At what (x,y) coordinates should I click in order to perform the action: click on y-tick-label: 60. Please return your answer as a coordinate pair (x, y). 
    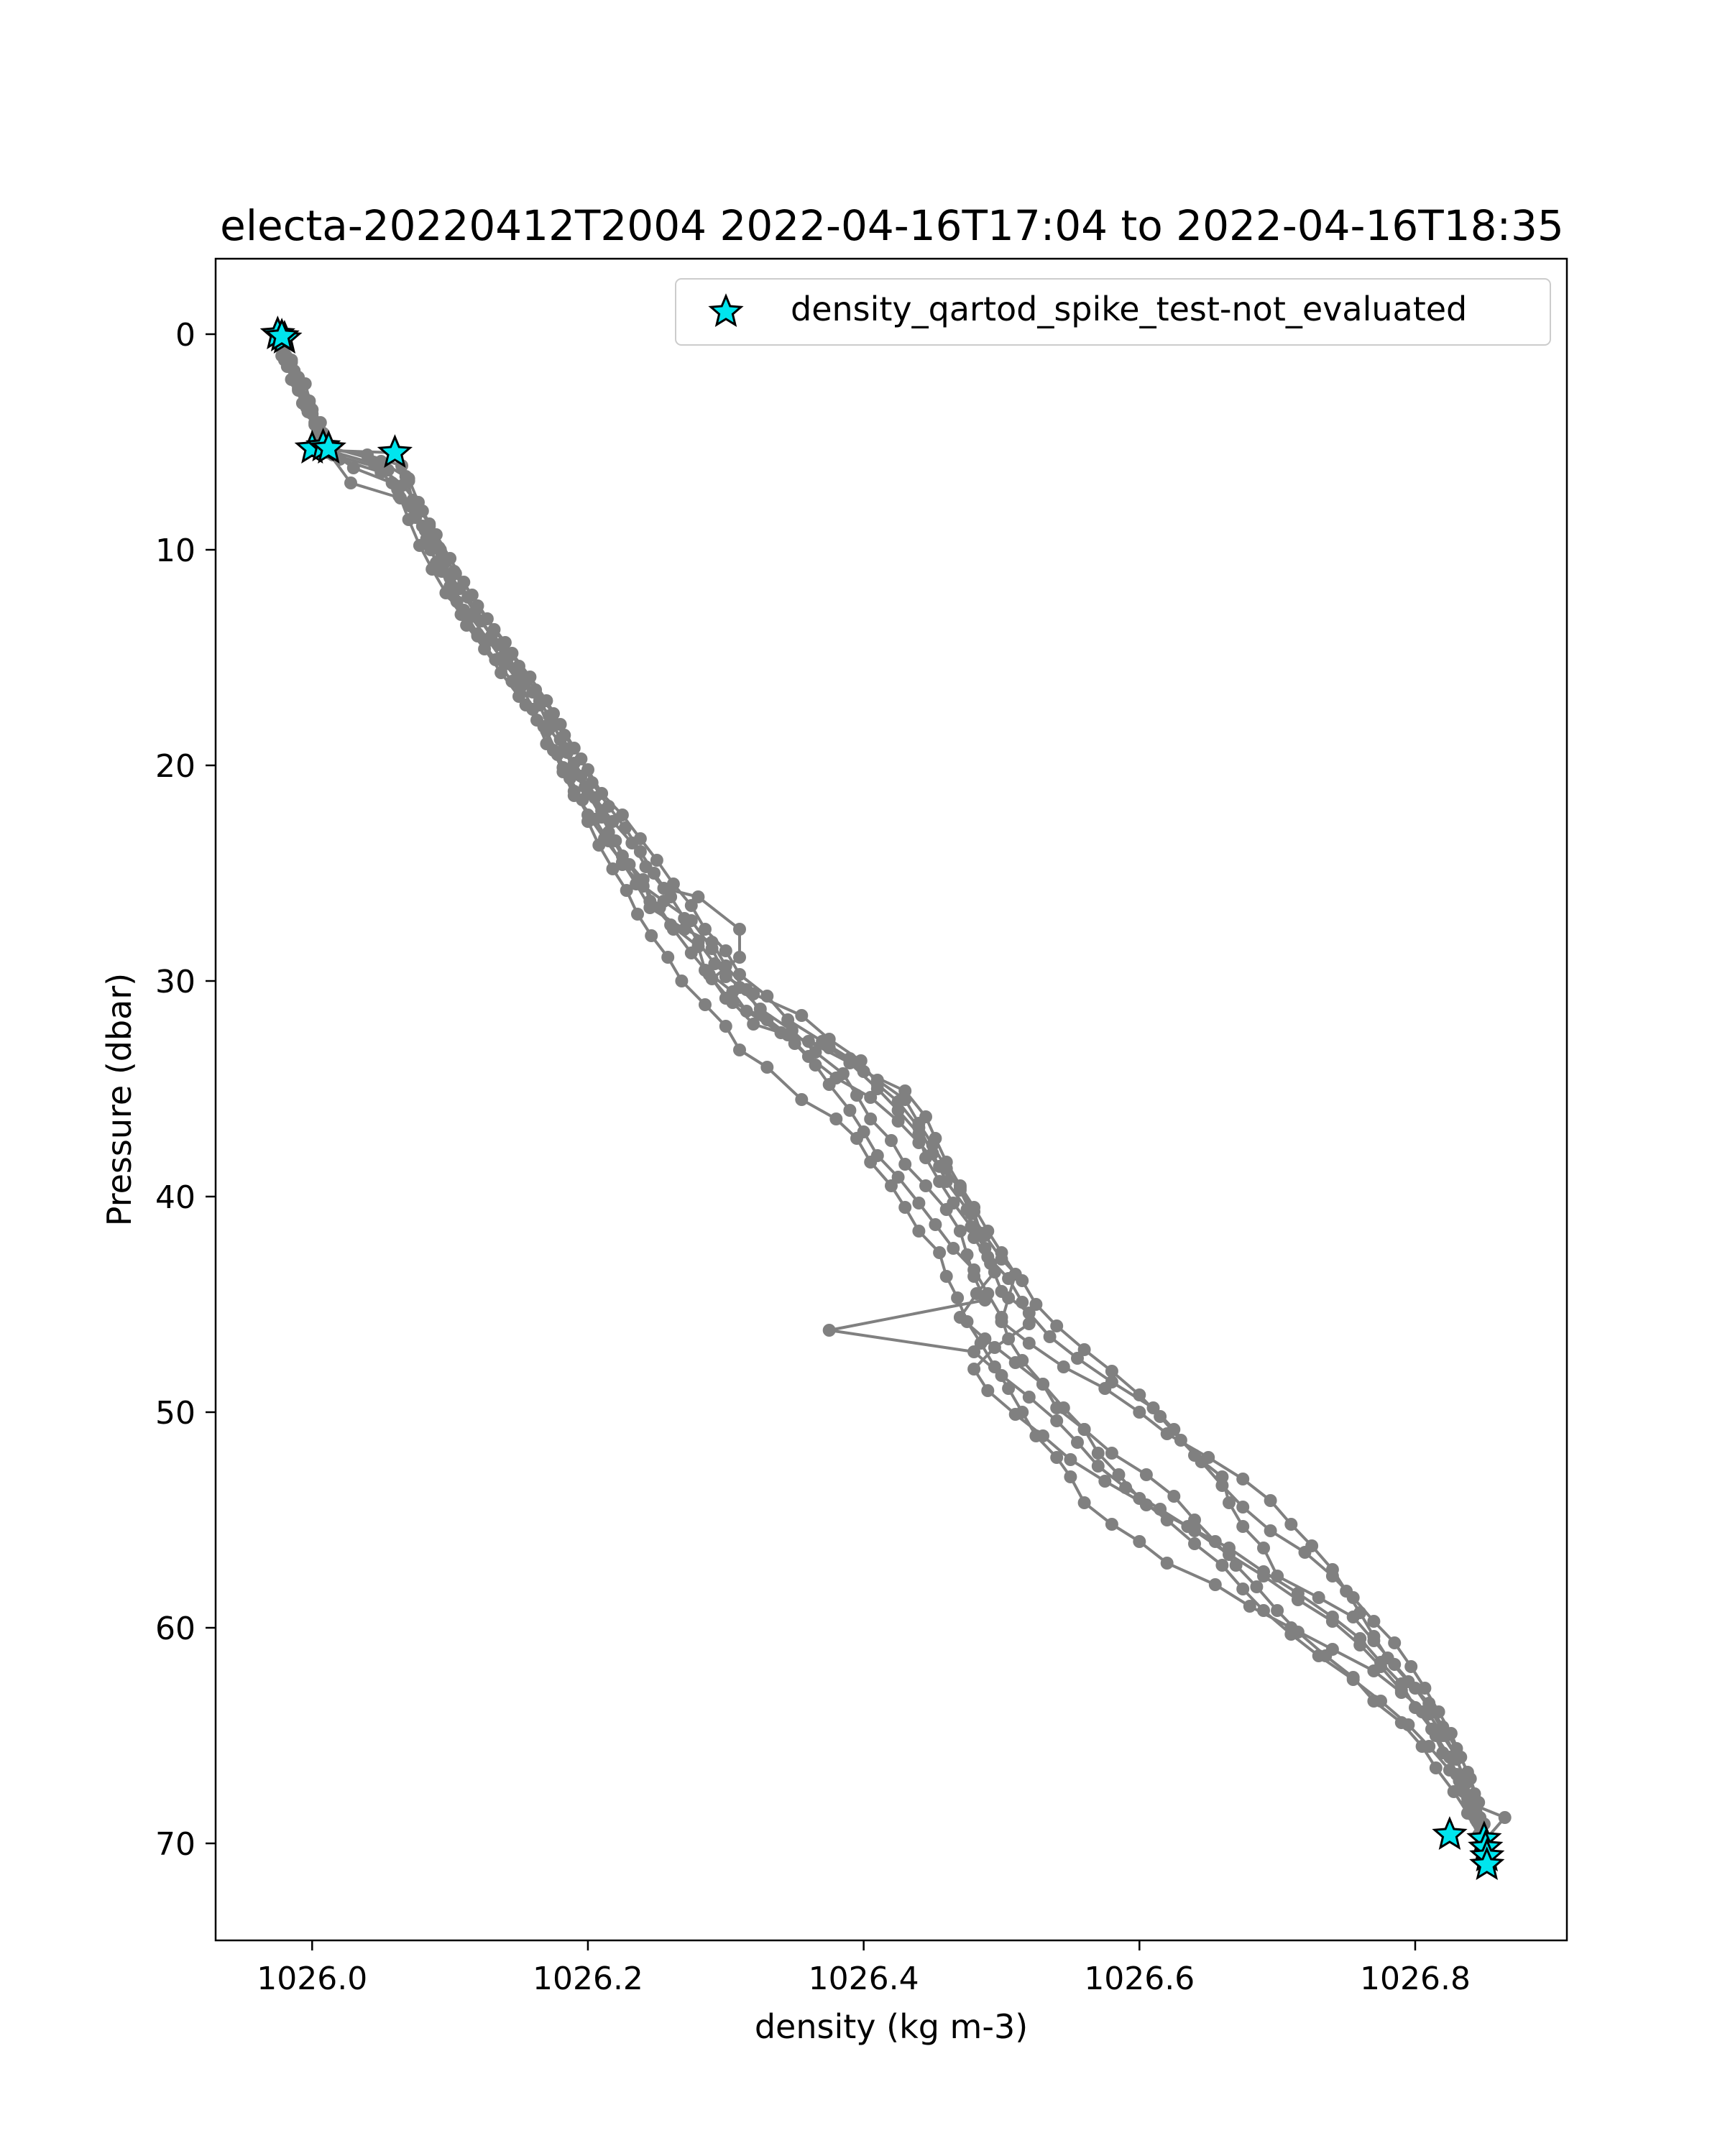
    Looking at the image, I should click on (175, 1629).